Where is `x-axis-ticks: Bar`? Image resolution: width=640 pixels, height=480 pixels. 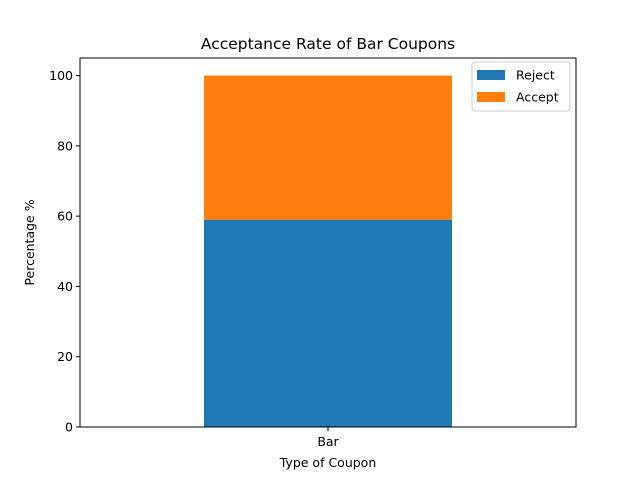
x-axis-ticks: Bar is located at coordinates (328, 438).